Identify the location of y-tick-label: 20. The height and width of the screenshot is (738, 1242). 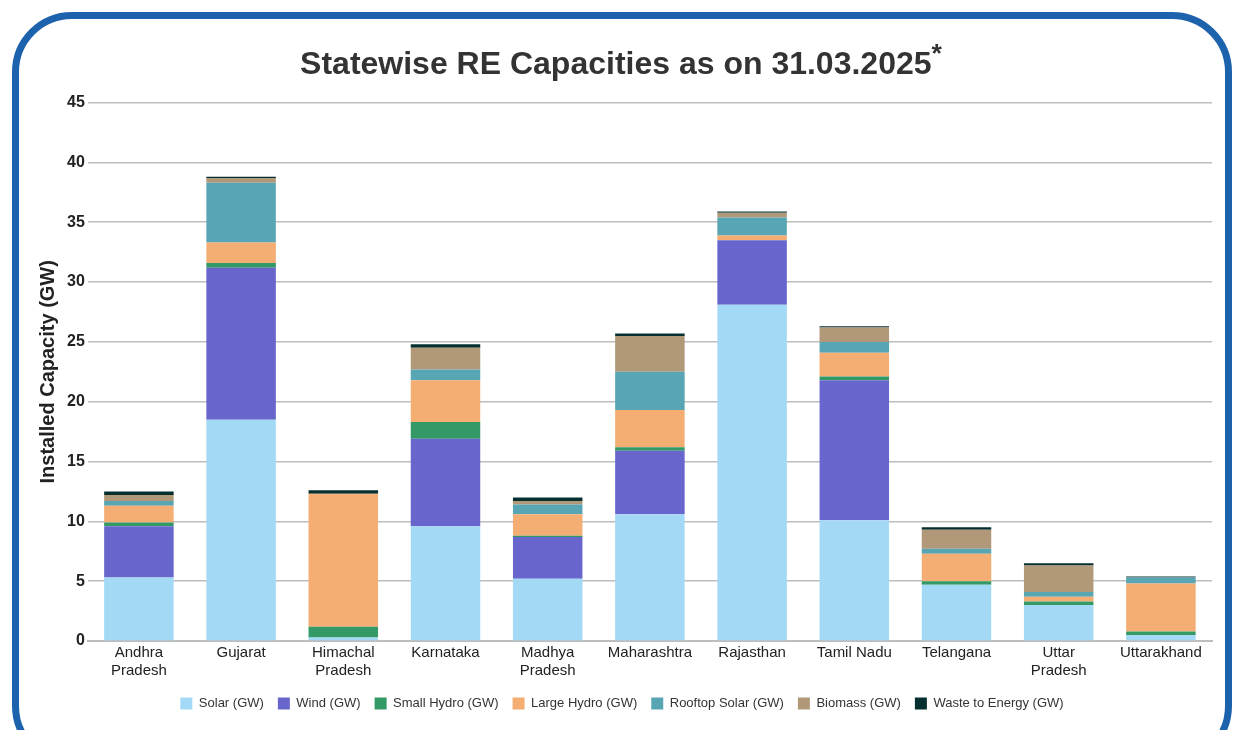
(76, 401).